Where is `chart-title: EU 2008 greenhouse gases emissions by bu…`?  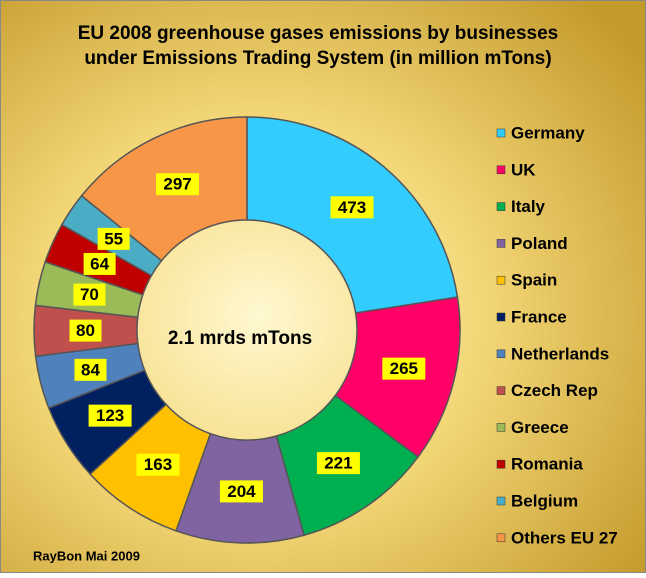 chart-title: EU 2008 greenhouse gases emissions by bu… is located at coordinates (318, 33).